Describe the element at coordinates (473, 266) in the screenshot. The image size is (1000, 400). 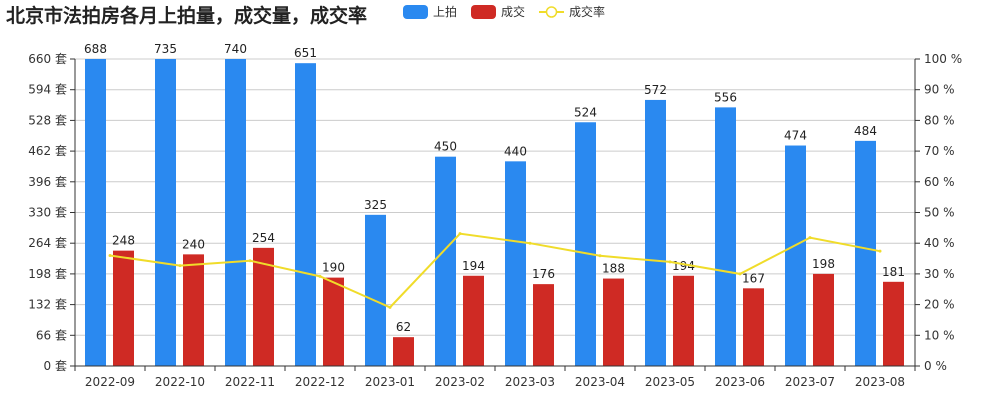
I see `sold-data-label: 194` at that location.